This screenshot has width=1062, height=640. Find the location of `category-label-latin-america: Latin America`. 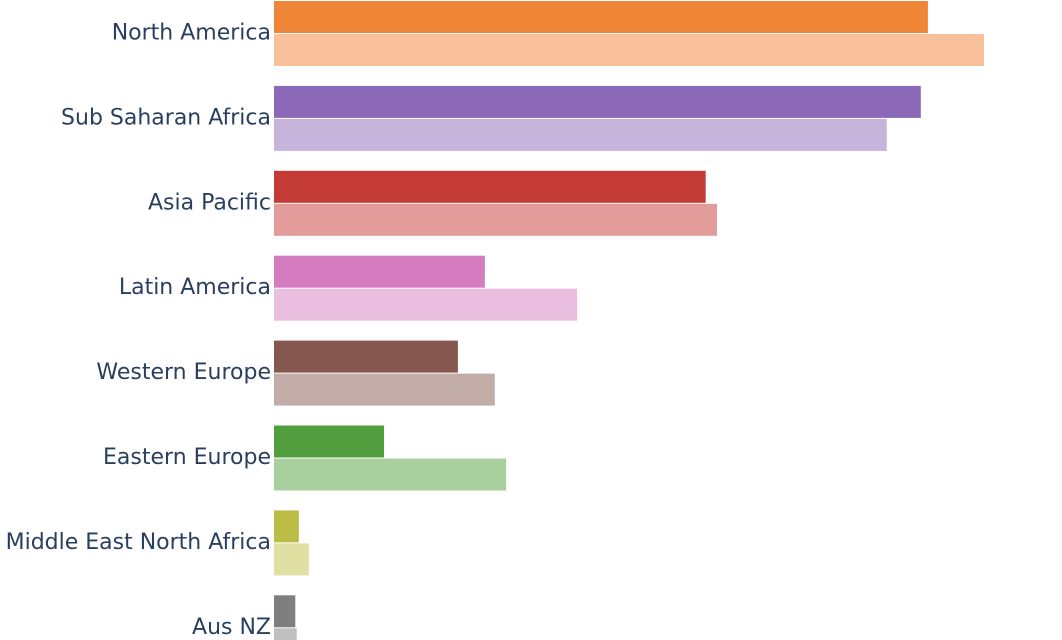

category-label-latin-america: Latin America is located at coordinates (195, 287).